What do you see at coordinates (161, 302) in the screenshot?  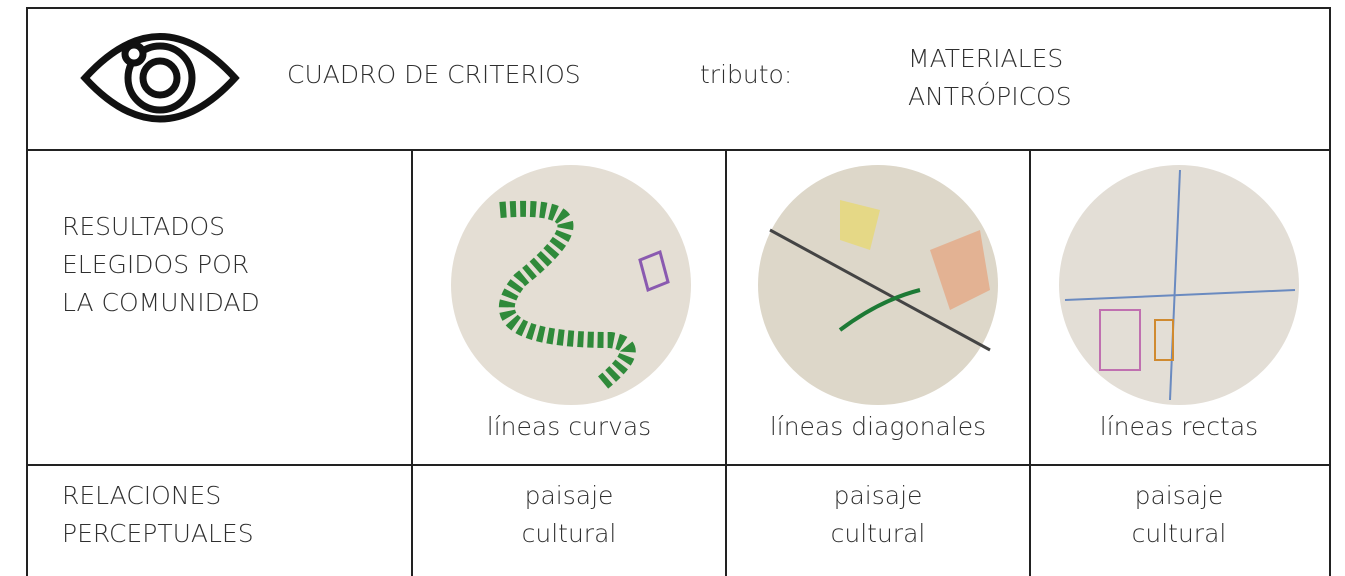 I see `row-label: LA COMUNIDAD` at bounding box center [161, 302].